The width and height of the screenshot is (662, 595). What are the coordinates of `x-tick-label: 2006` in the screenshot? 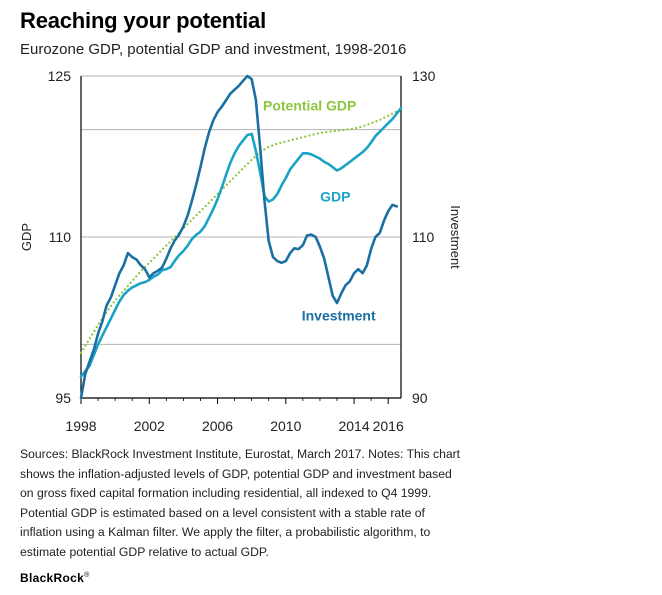 It's located at (217, 426).